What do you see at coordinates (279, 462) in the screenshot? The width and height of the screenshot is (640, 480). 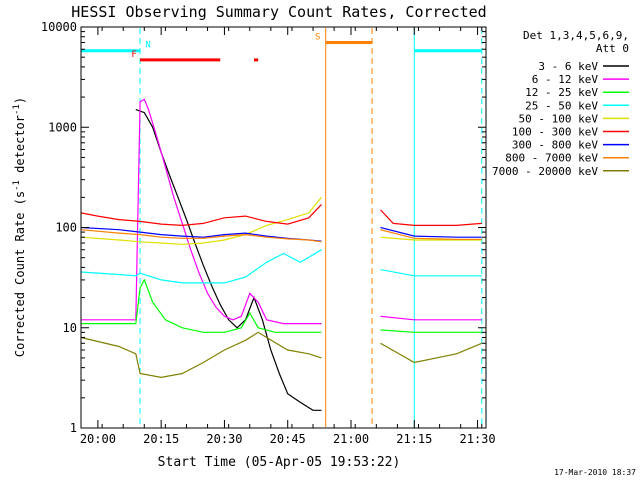 I see `x-axis-label: Start Time (05-Apr-05 19:53:22)` at bounding box center [279, 462].